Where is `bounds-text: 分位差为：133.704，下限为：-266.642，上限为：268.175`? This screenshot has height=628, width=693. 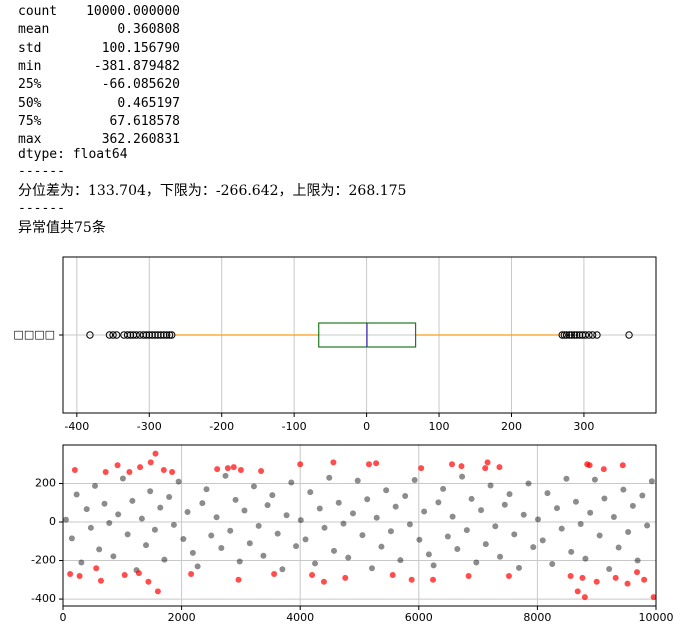 bounds-text: 分位差为：133.704，下限为：-266.642，上限为：268.175 is located at coordinates (212, 191).